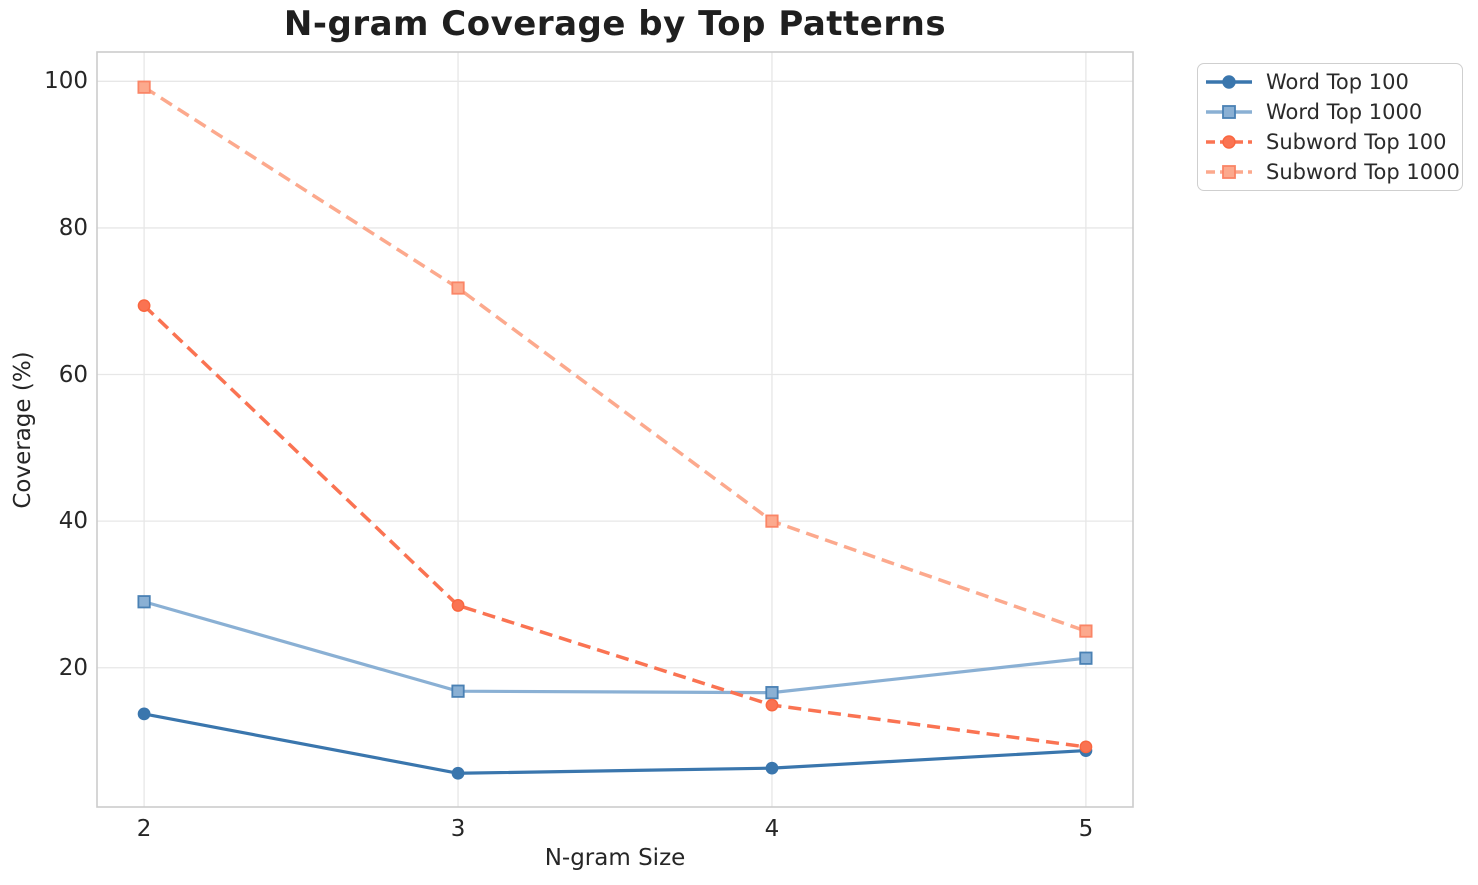 The image size is (1478, 885). What do you see at coordinates (144, 714) in the screenshot?
I see `marker-word-top-100-x2` at bounding box center [144, 714].